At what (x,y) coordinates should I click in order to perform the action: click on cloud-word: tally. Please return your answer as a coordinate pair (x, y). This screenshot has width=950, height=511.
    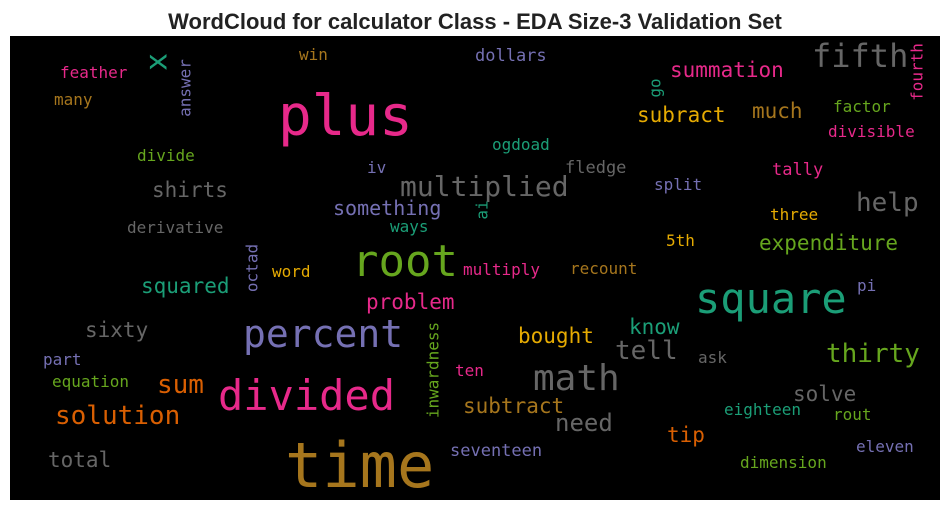
    Looking at the image, I should click on (797, 170).